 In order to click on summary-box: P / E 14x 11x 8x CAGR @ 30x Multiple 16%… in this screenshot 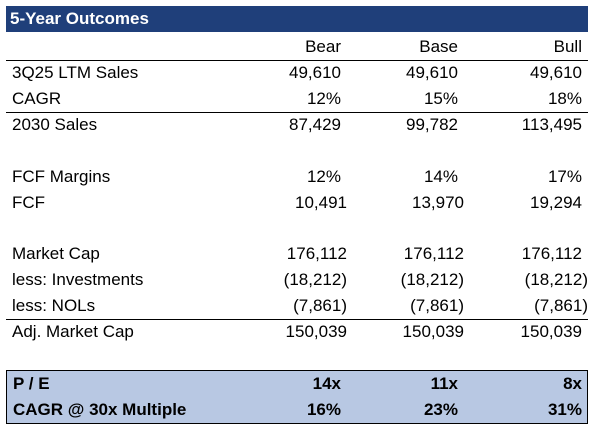, I will do `click(297, 397)`.